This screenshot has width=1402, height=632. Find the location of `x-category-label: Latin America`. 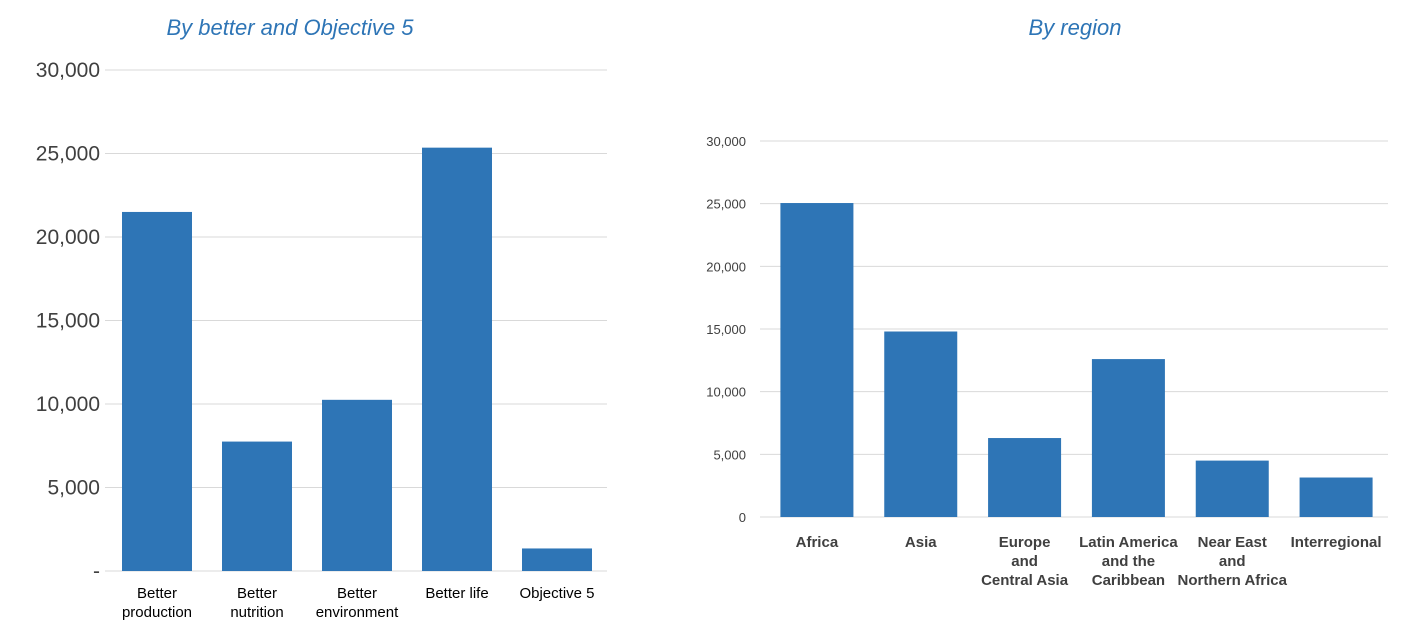

x-category-label: Latin America is located at coordinates (1128, 542).